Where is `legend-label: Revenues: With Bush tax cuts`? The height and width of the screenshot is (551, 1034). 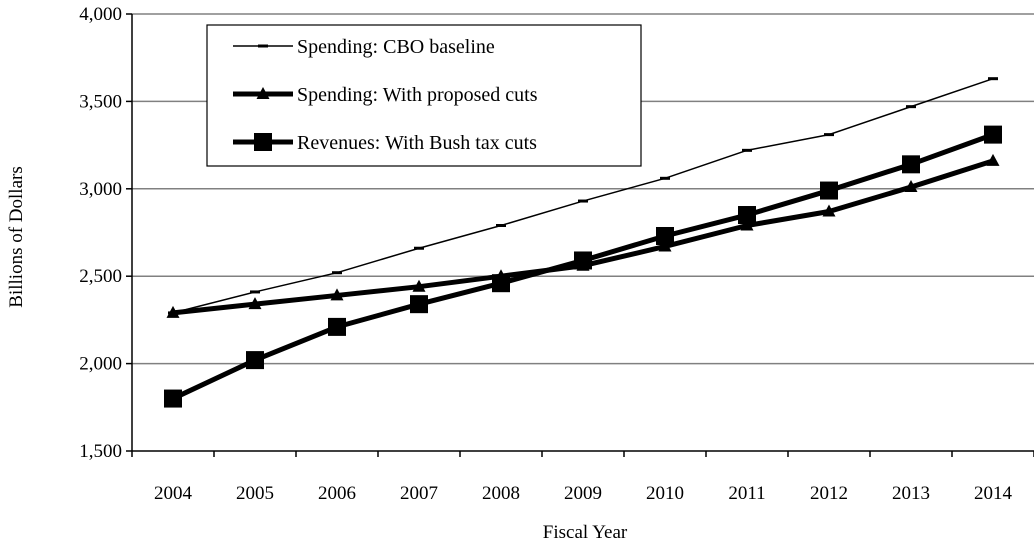
legend-label: Revenues: With Bush tax cuts is located at coordinates (417, 143).